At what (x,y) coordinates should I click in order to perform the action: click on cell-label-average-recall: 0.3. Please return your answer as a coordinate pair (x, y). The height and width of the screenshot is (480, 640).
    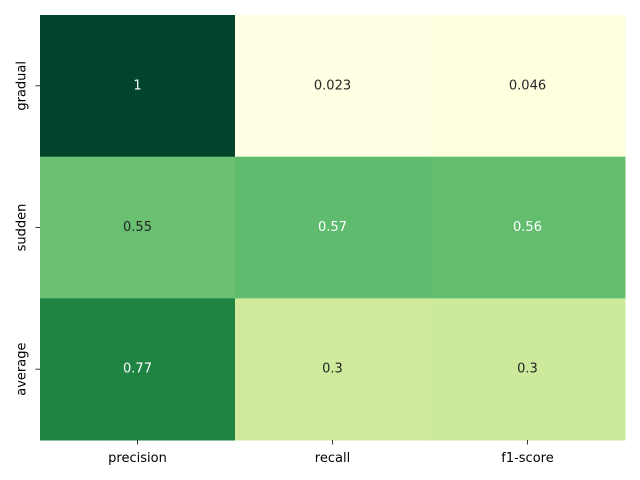
    Looking at the image, I should click on (332, 369).